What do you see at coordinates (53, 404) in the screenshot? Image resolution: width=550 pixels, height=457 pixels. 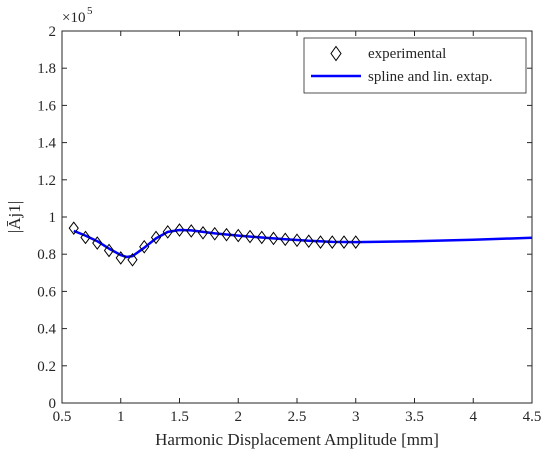 I see `y-tick-label: 0` at bounding box center [53, 404].